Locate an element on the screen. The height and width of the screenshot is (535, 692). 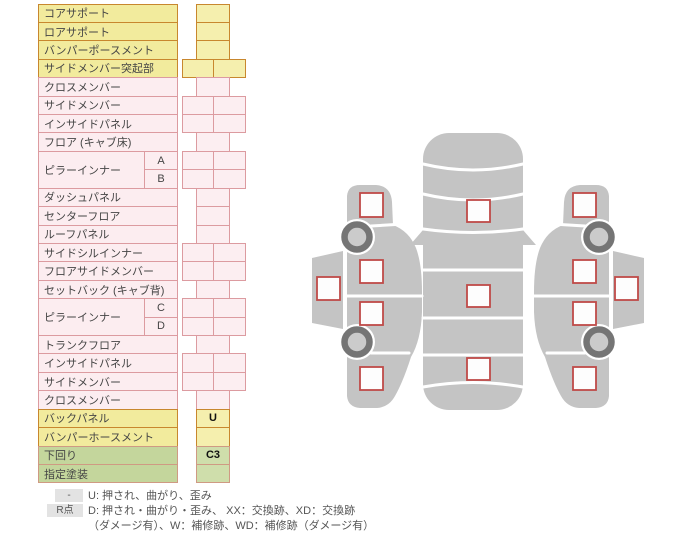
row-label: センターフロア is located at coordinates (108, 216).